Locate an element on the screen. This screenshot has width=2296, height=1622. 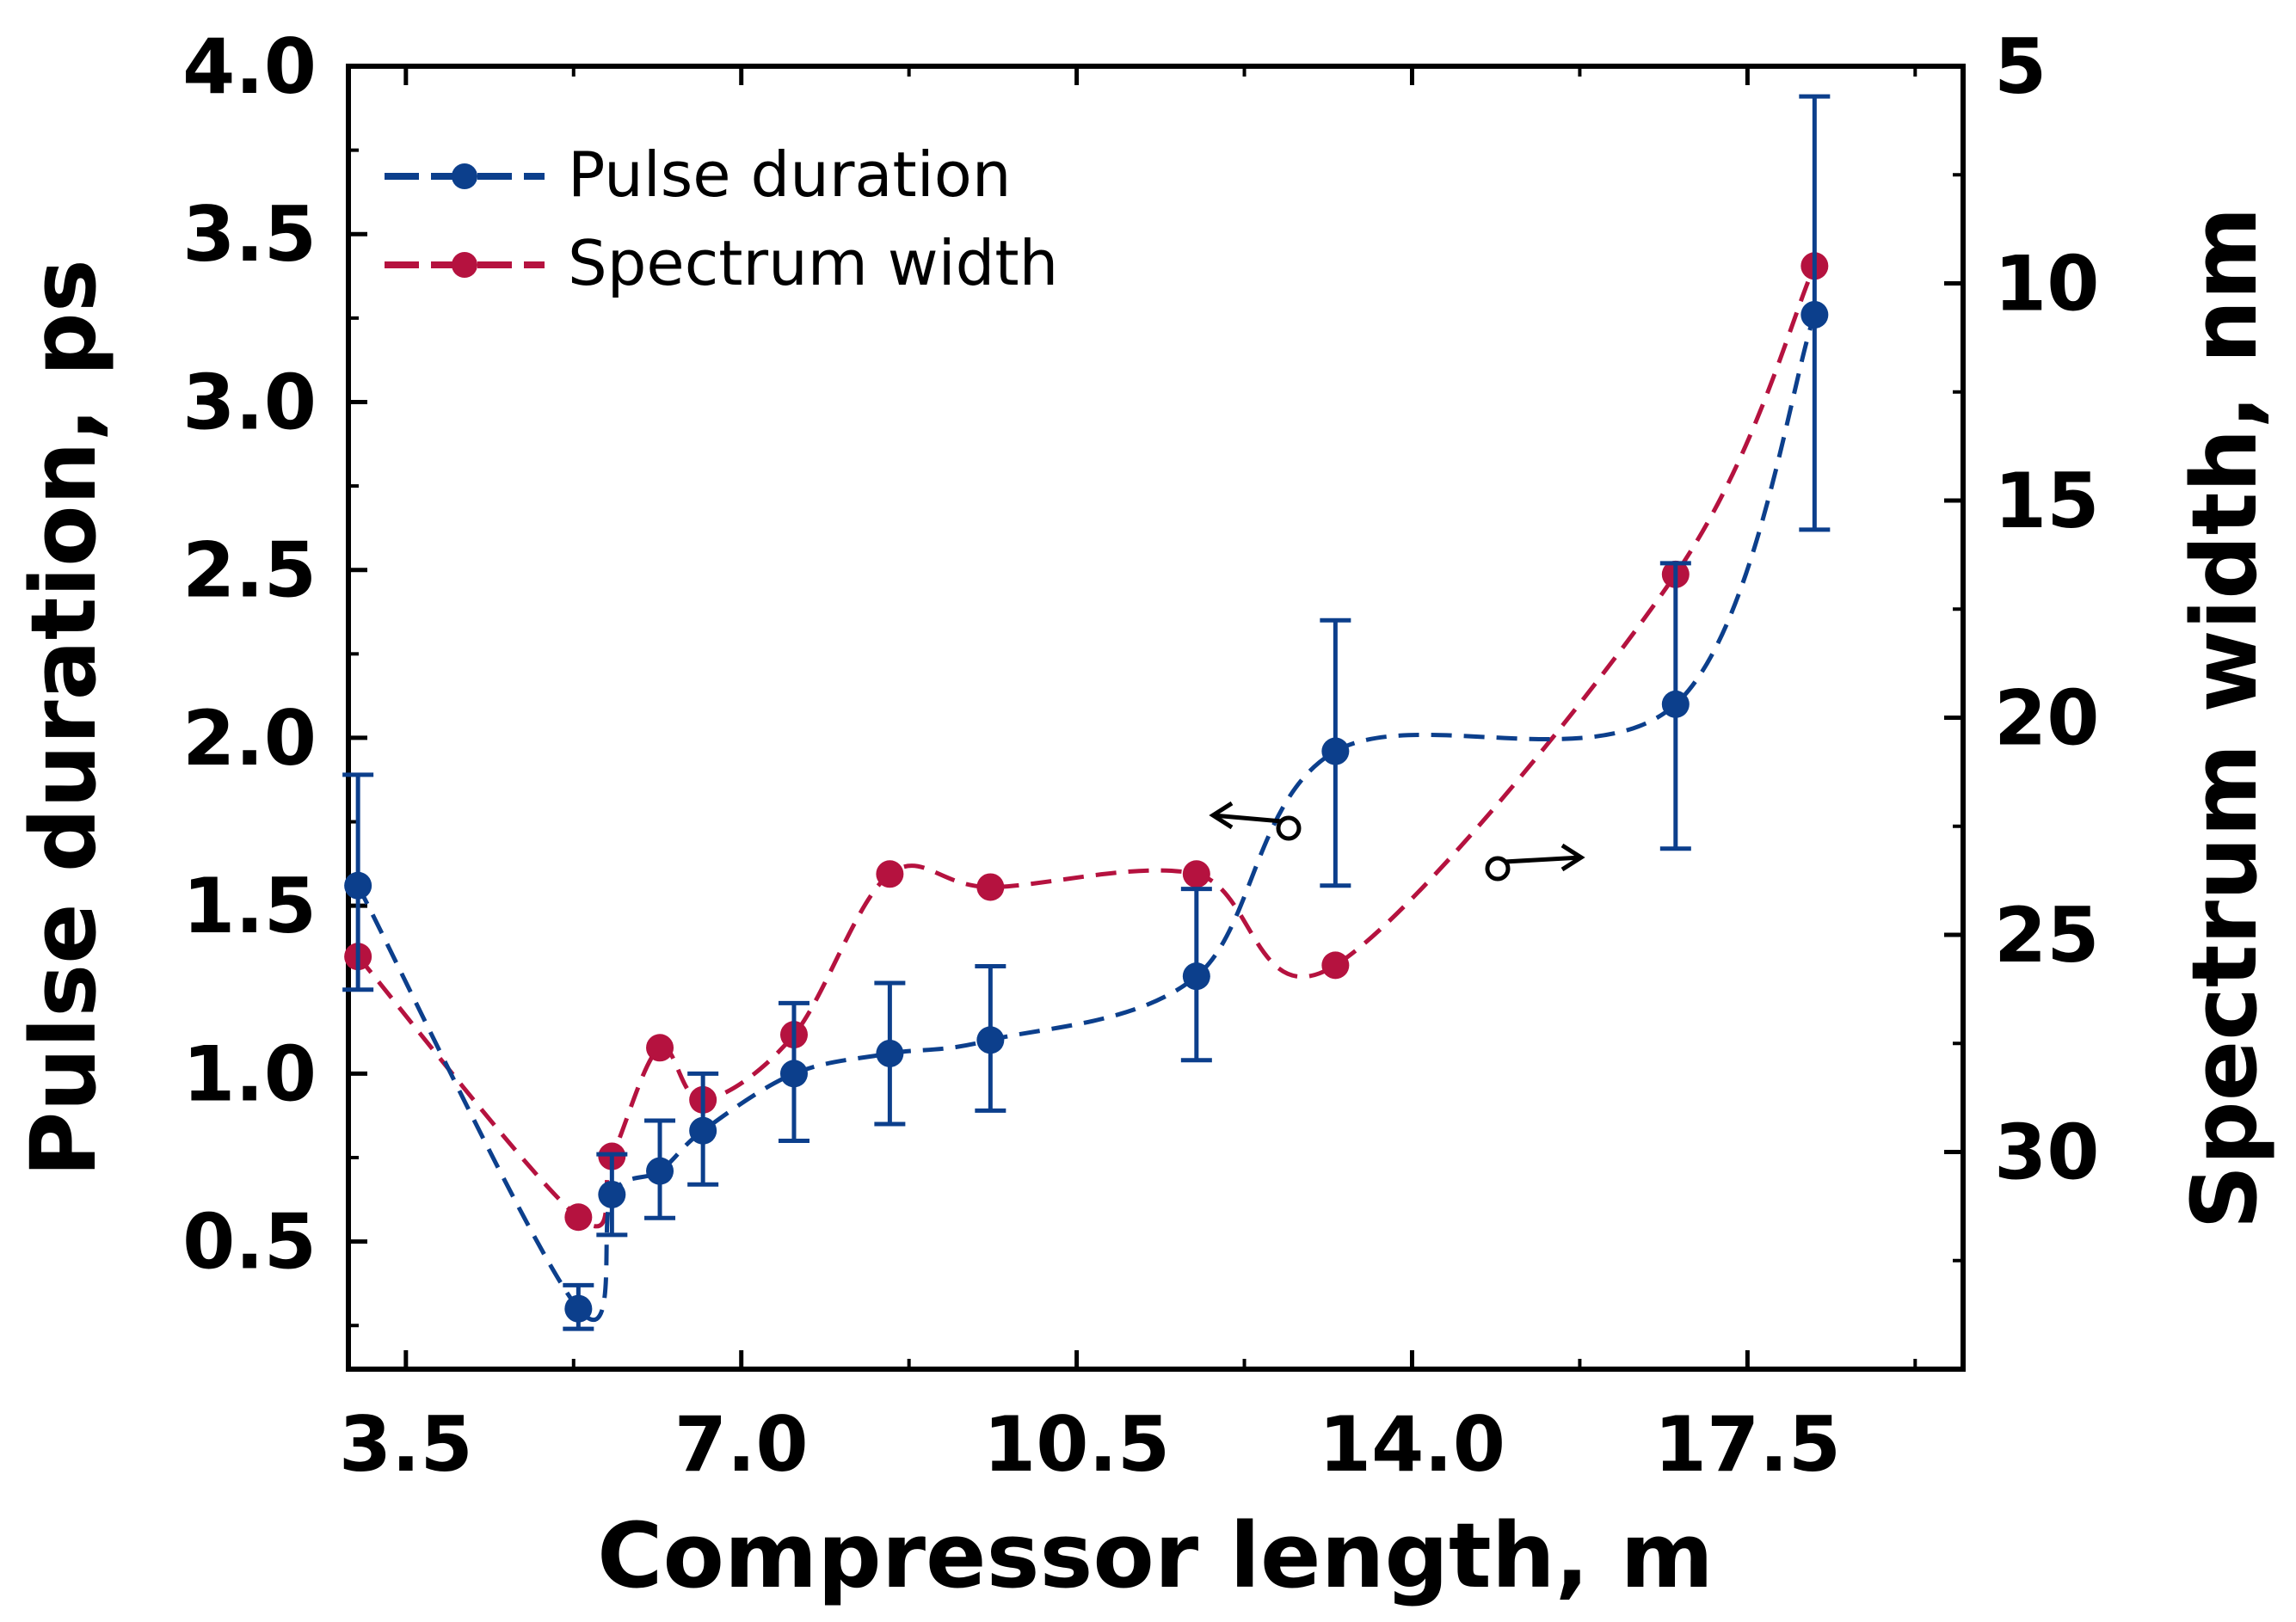
x-tick-label: 17.5 is located at coordinates (1747, 1444).